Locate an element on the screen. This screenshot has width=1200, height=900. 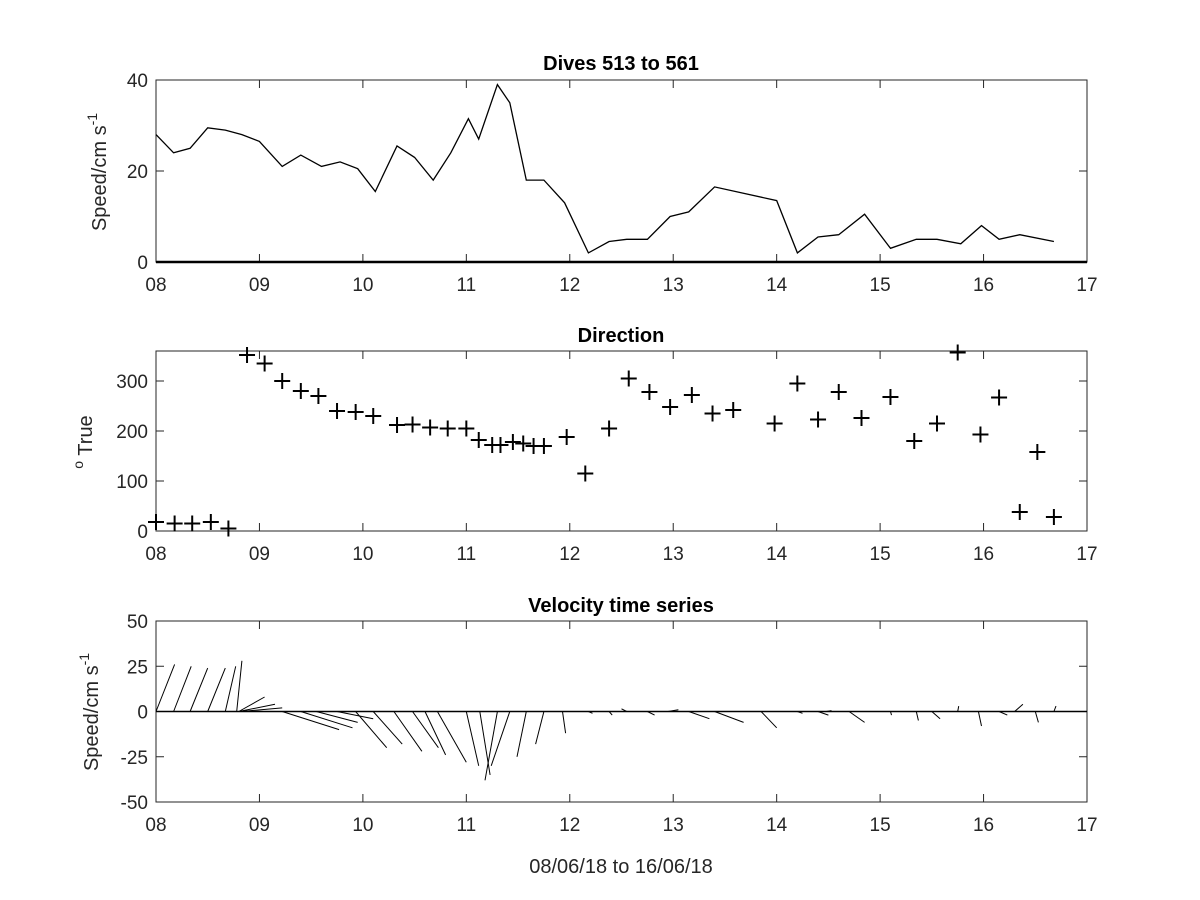
y-axis-label-superscript: -1 is located at coordinates (84, 659).